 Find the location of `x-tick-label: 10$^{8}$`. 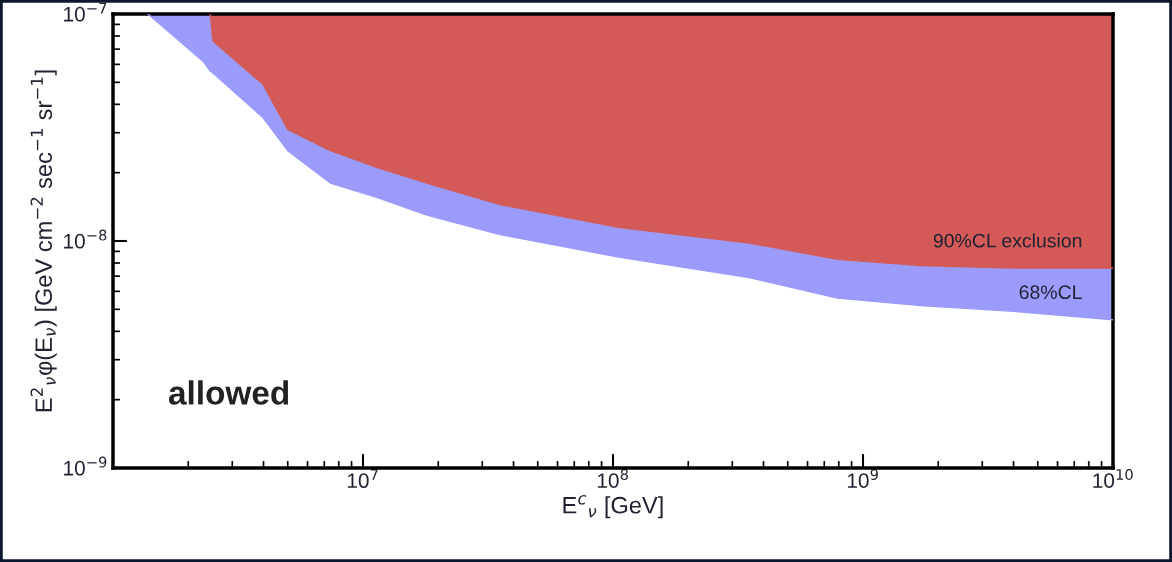

x-tick-label: 10$^{8}$ is located at coordinates (612, 478).